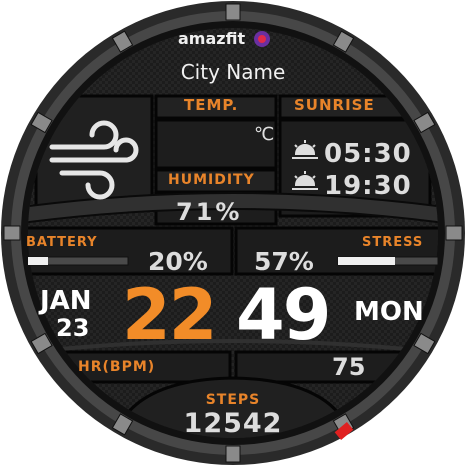 The height and width of the screenshot is (466, 466). Describe the element at coordinates (233, 423) in the screenshot. I see `steps-value: 12542` at that location.